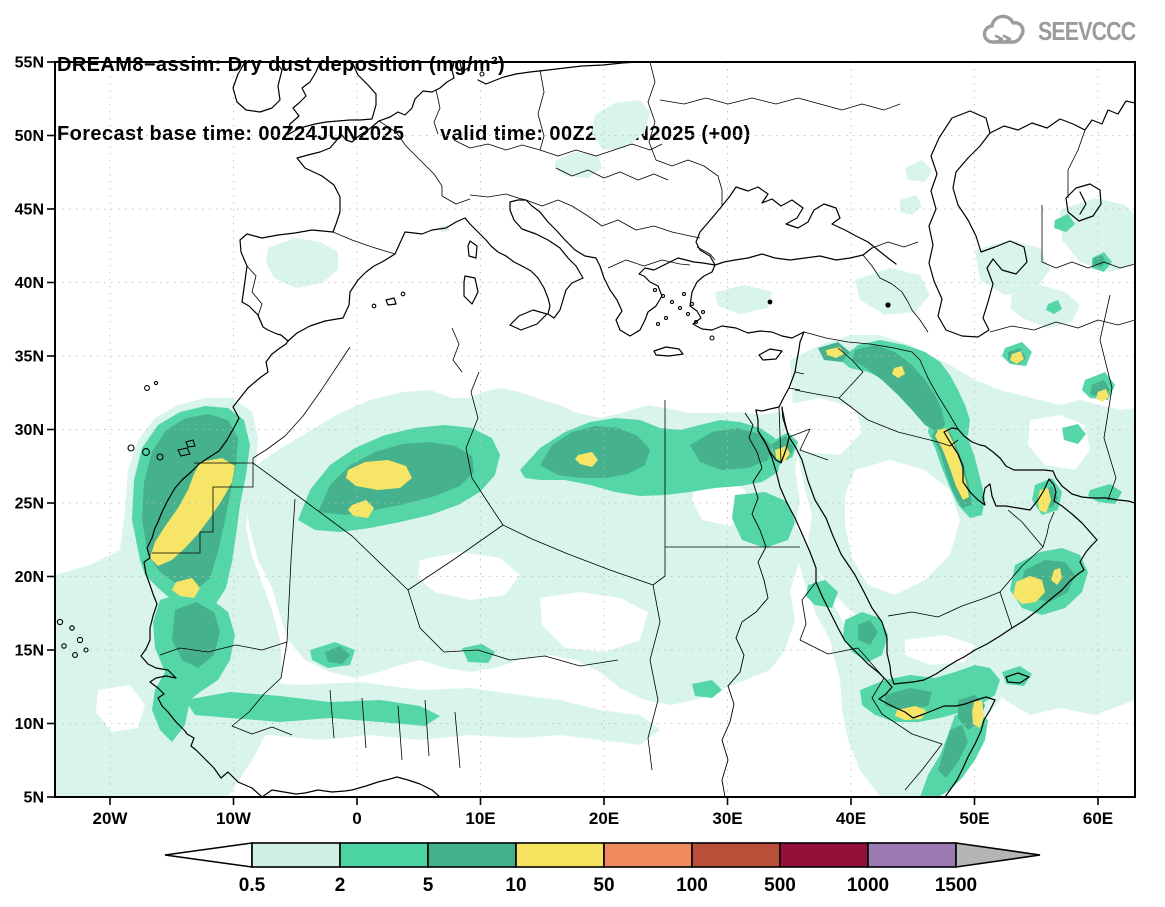  I want to click on lon-tick-label: 30E, so click(727, 818).